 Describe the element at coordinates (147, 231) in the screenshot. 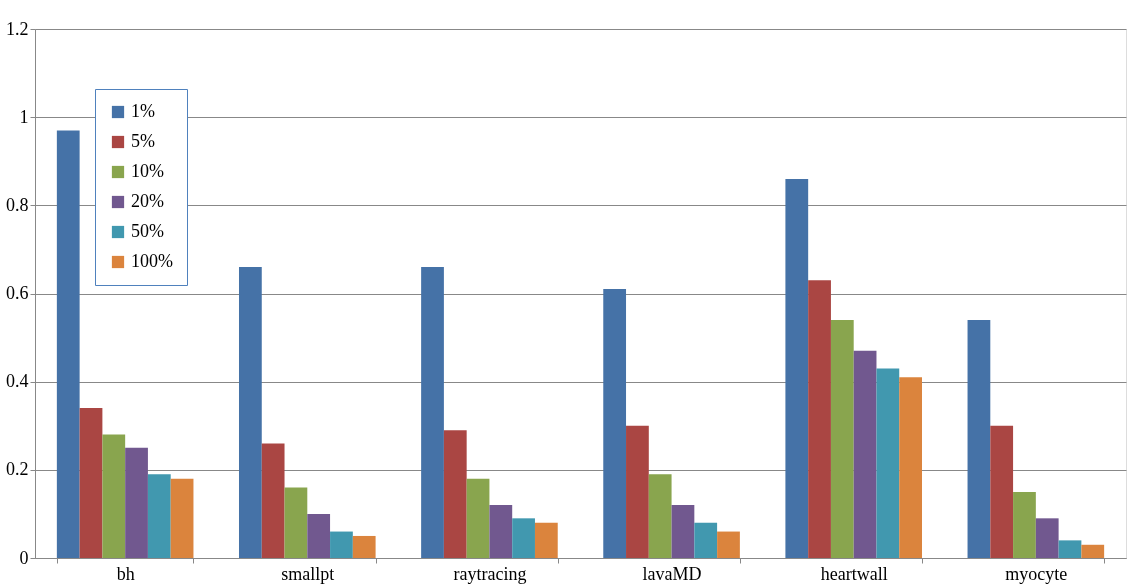

I see `legend-label: 50%` at that location.